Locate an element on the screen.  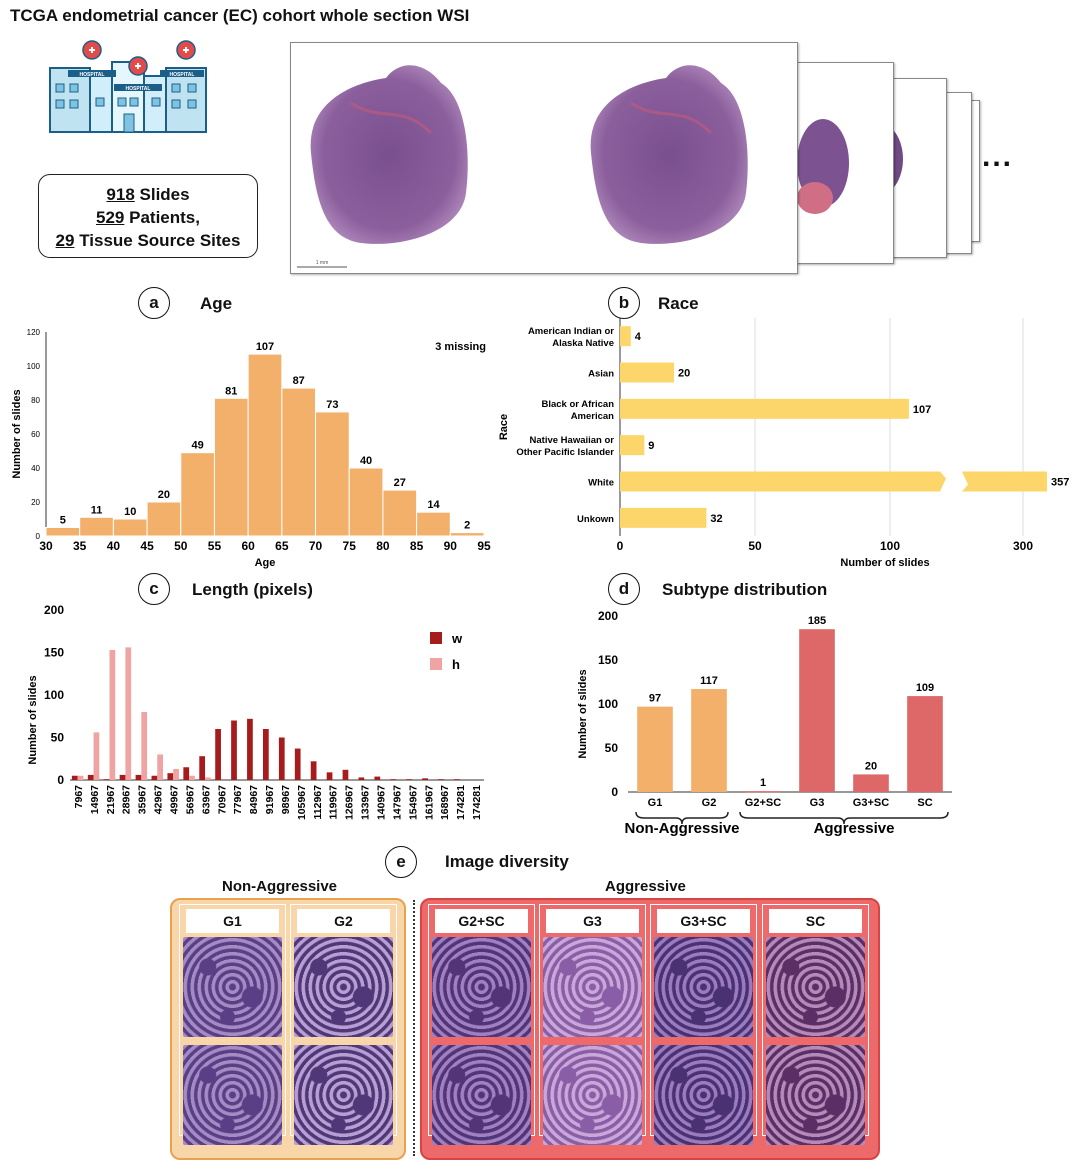
bar-value-label: 49 is located at coordinates (197, 446).